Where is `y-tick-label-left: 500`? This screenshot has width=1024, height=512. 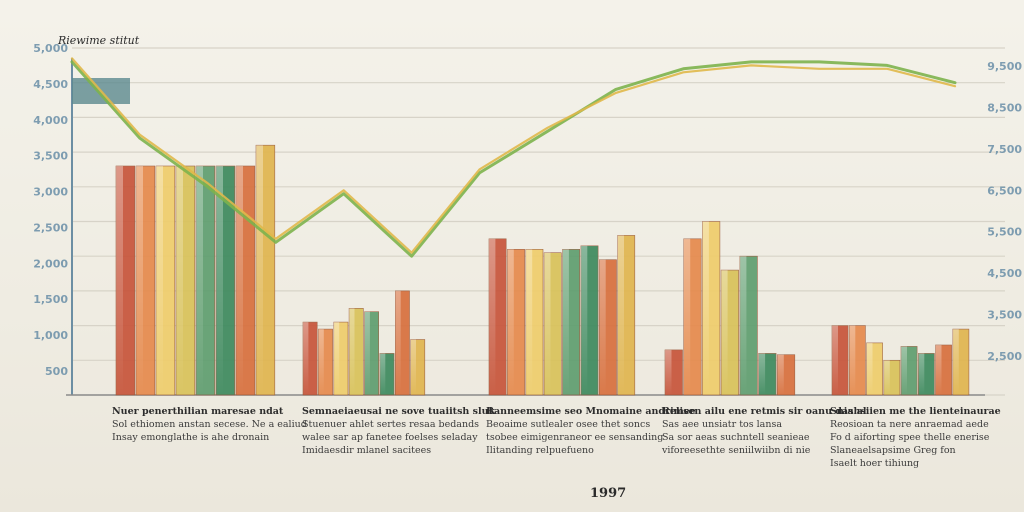
y-tick-label-left: 500 is located at coordinates (56, 371).